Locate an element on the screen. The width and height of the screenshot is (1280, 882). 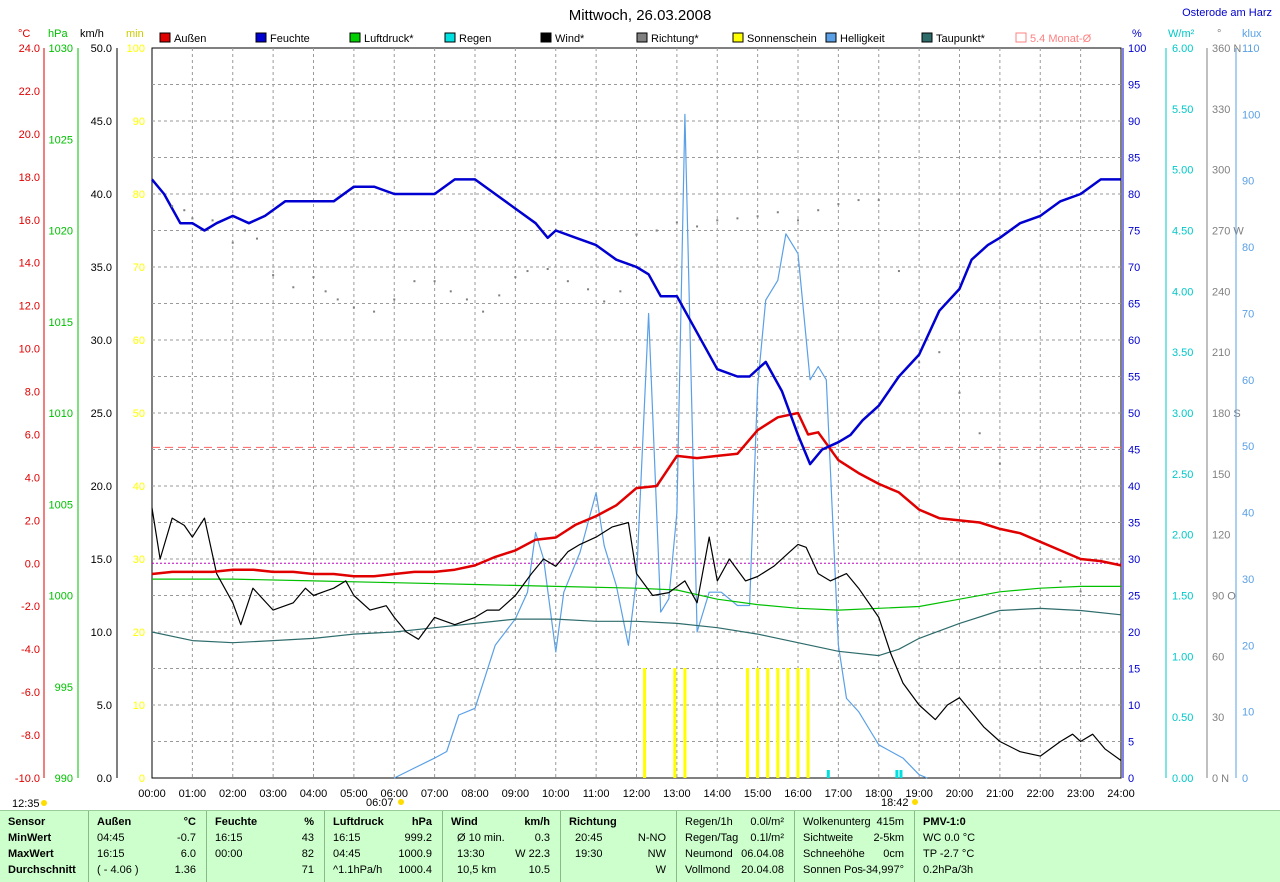
humidity-tick: 65 is located at coordinates (1134, 305).